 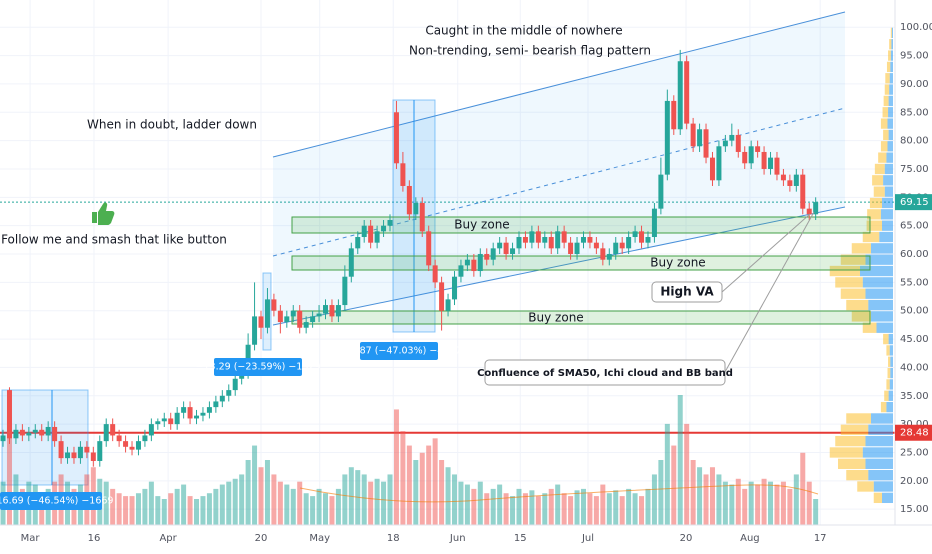 I want to click on y-tick-label: 35.00, so click(x=914, y=396).